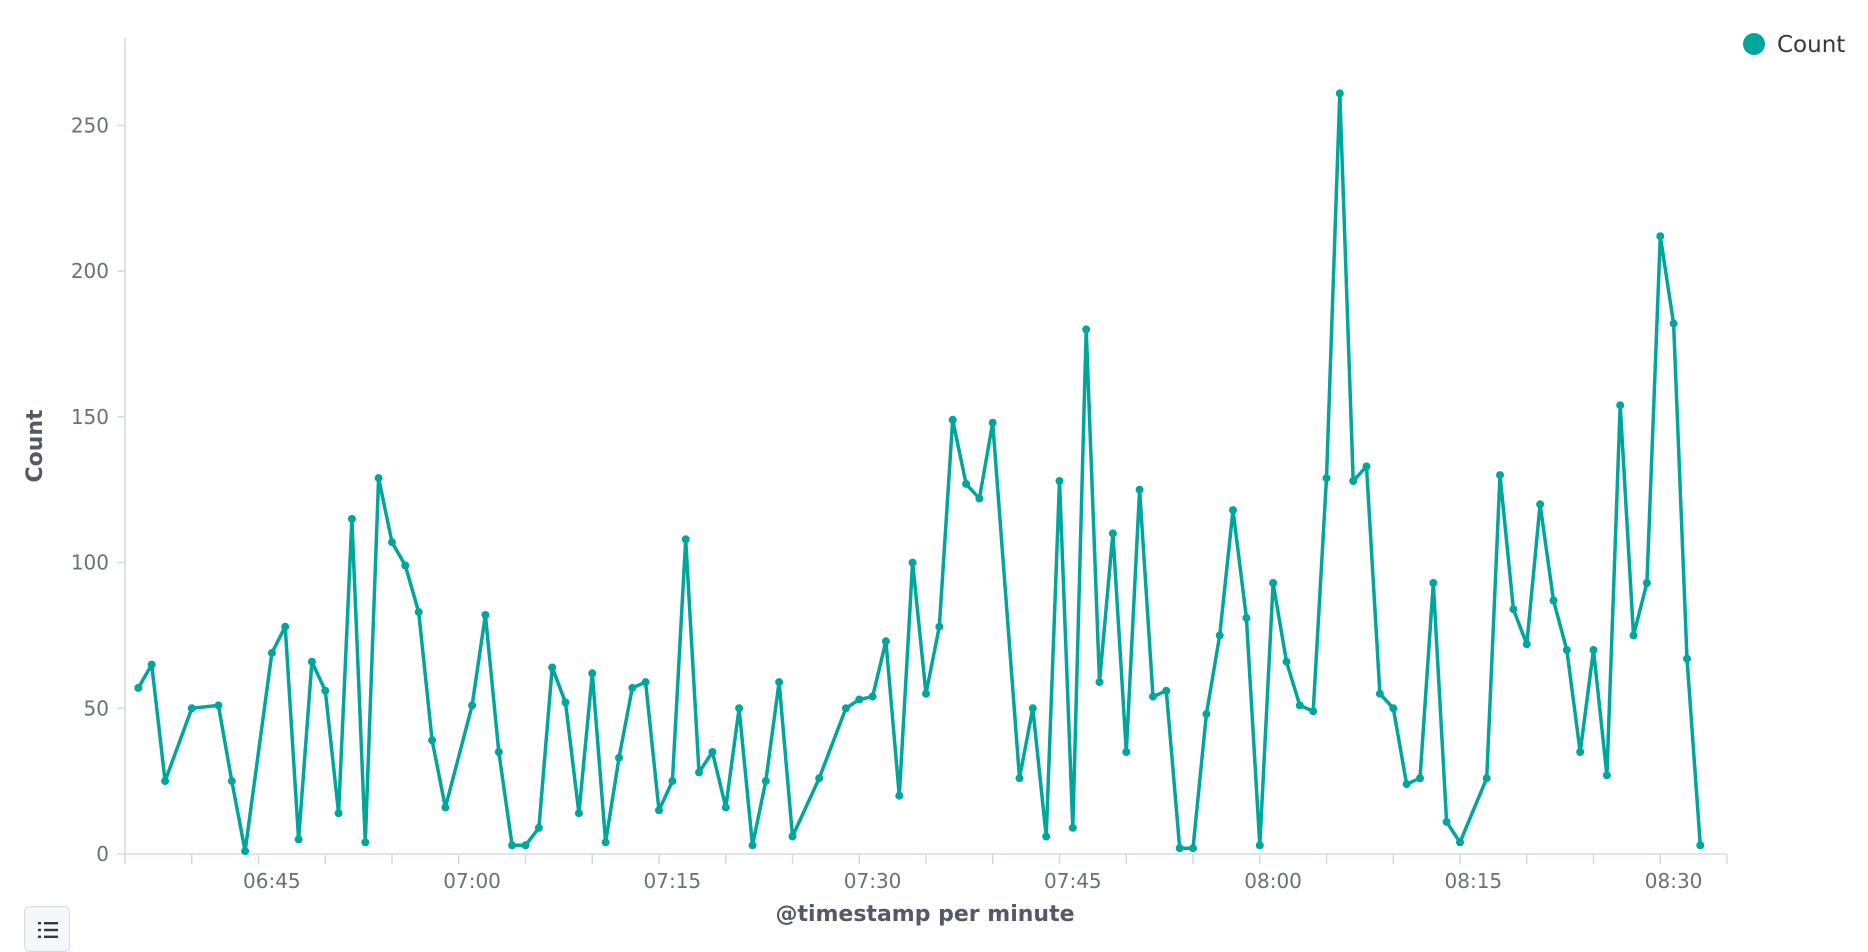 This screenshot has height=952, width=1868. I want to click on legend-label: Count, so click(1811, 45).